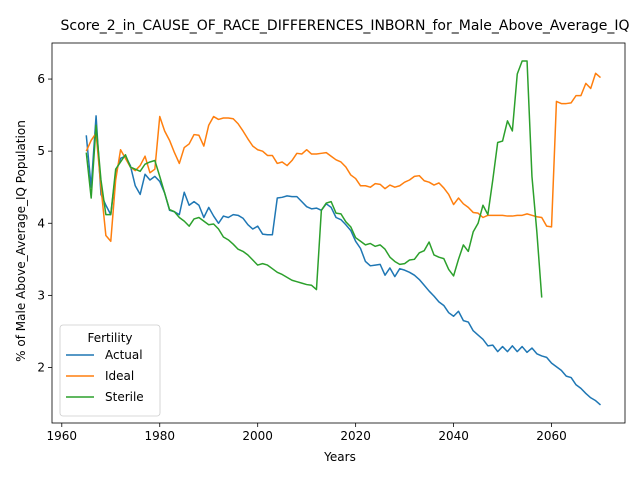  Describe the element at coordinates (355, 436) in the screenshot. I see `x-tick-label: 2020` at that location.